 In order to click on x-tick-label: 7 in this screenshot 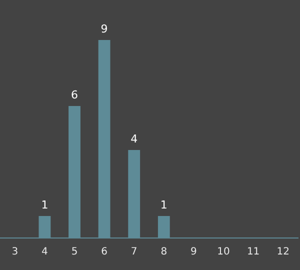, I will do `click(134, 252)`.